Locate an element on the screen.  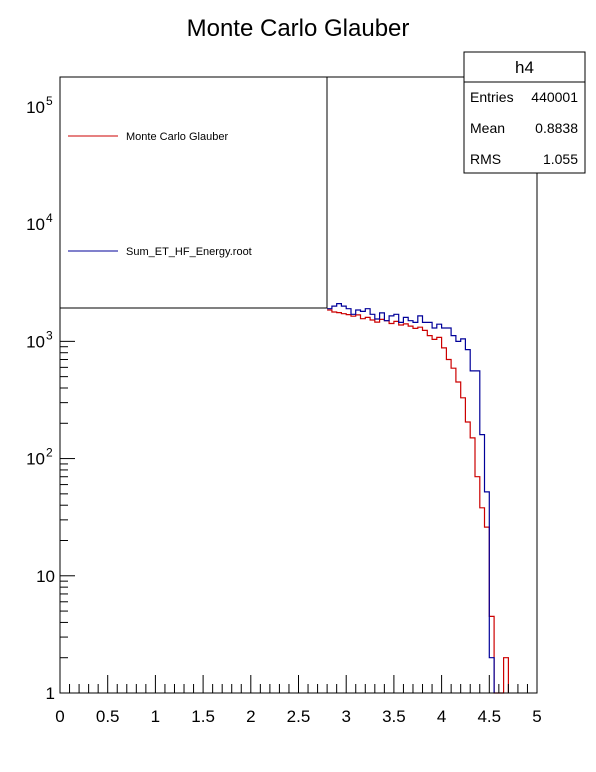
x-tick-label: 5 is located at coordinates (536, 716).